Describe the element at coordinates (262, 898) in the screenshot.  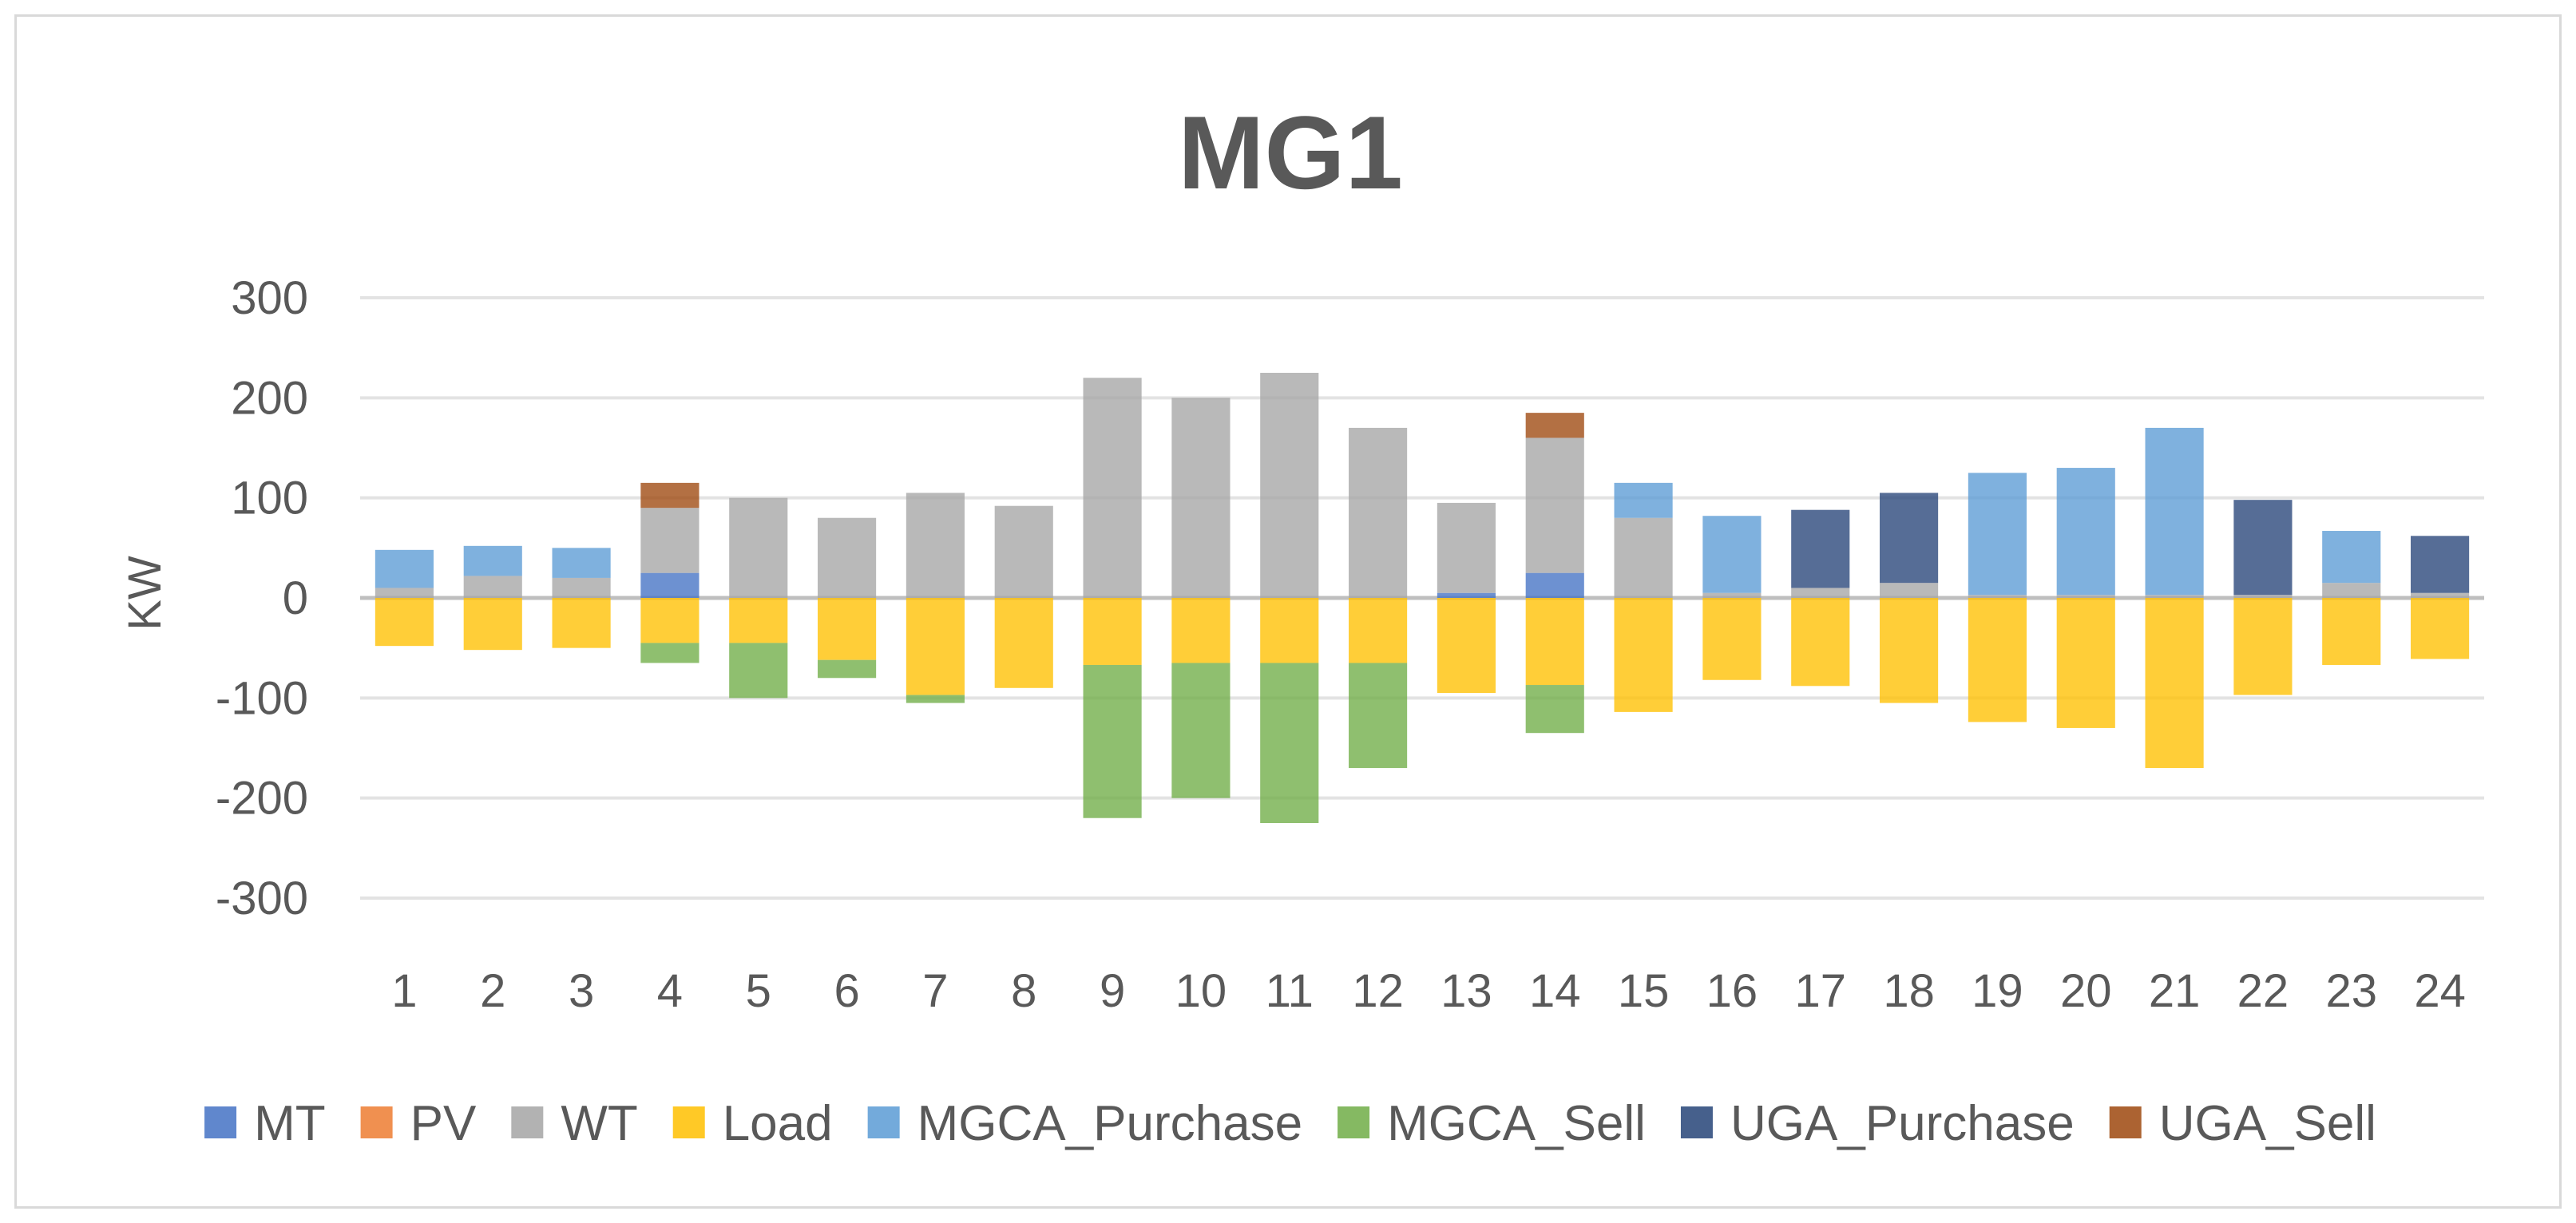
I see `y-tick-label: -300` at that location.